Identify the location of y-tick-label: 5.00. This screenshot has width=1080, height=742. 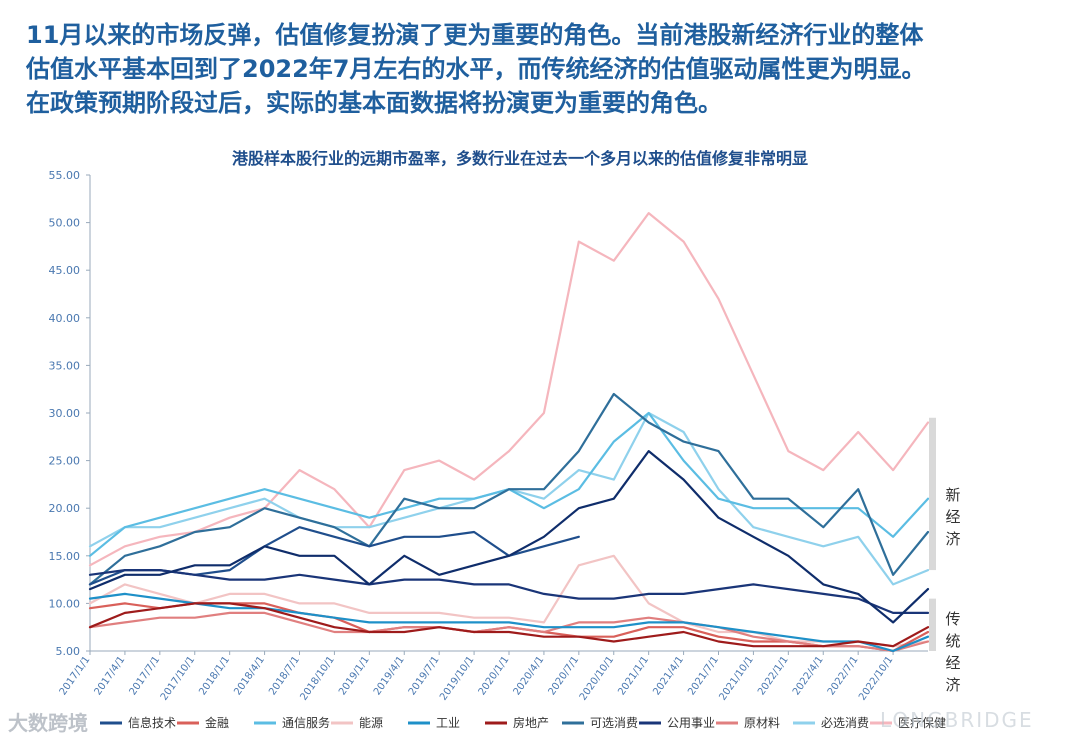
(68, 651).